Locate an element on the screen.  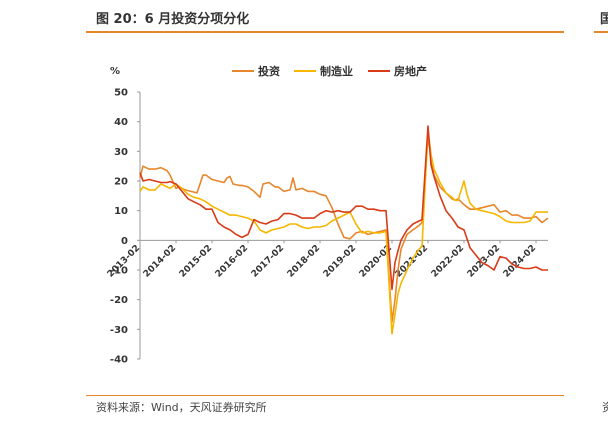
chart-legend: 投资 制造业 房地产 is located at coordinates (329, 71).